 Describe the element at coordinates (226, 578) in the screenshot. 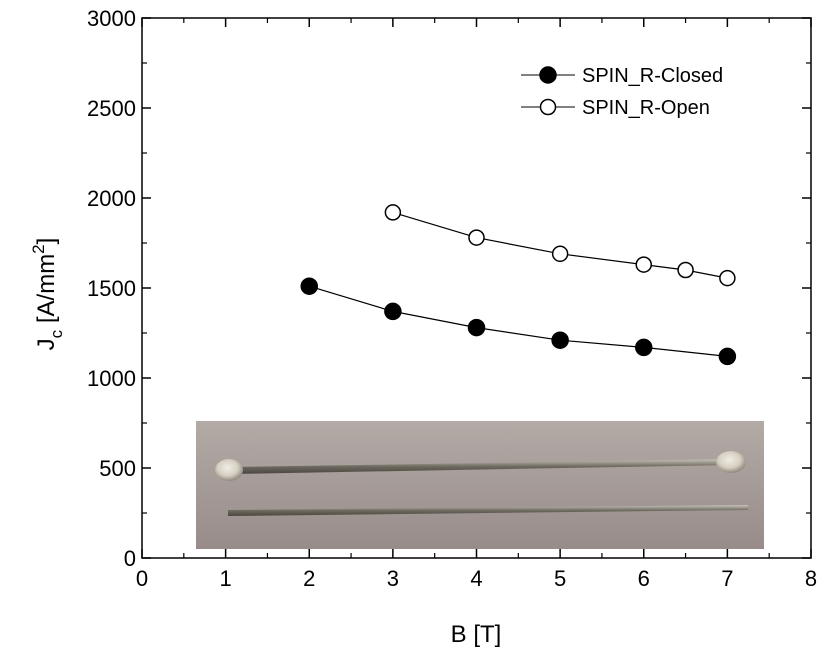

I see `x-tick-label: 1` at that location.